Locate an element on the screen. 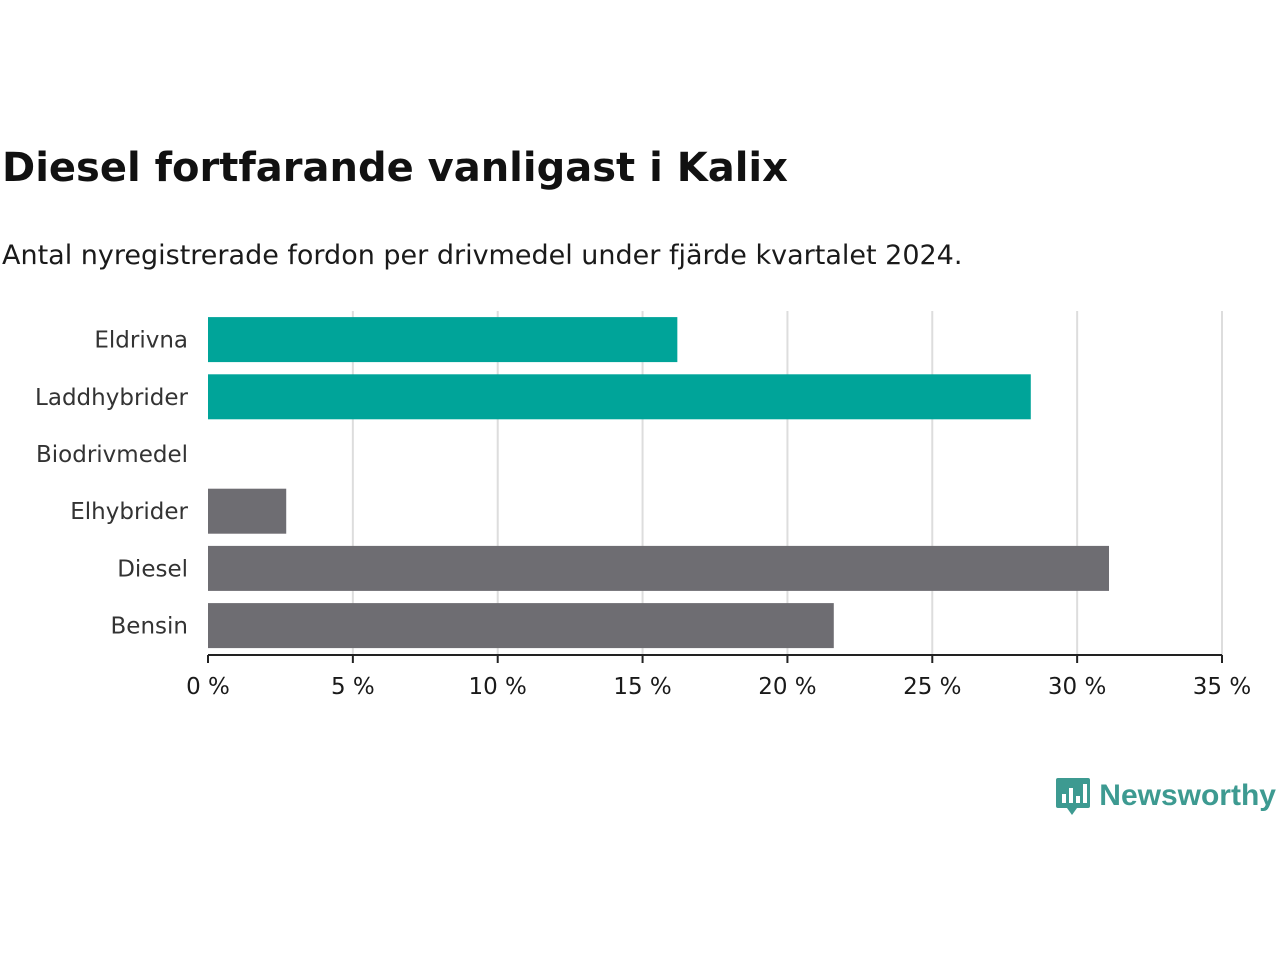  newsworthy-logo-icon is located at coordinates (1073, 796).